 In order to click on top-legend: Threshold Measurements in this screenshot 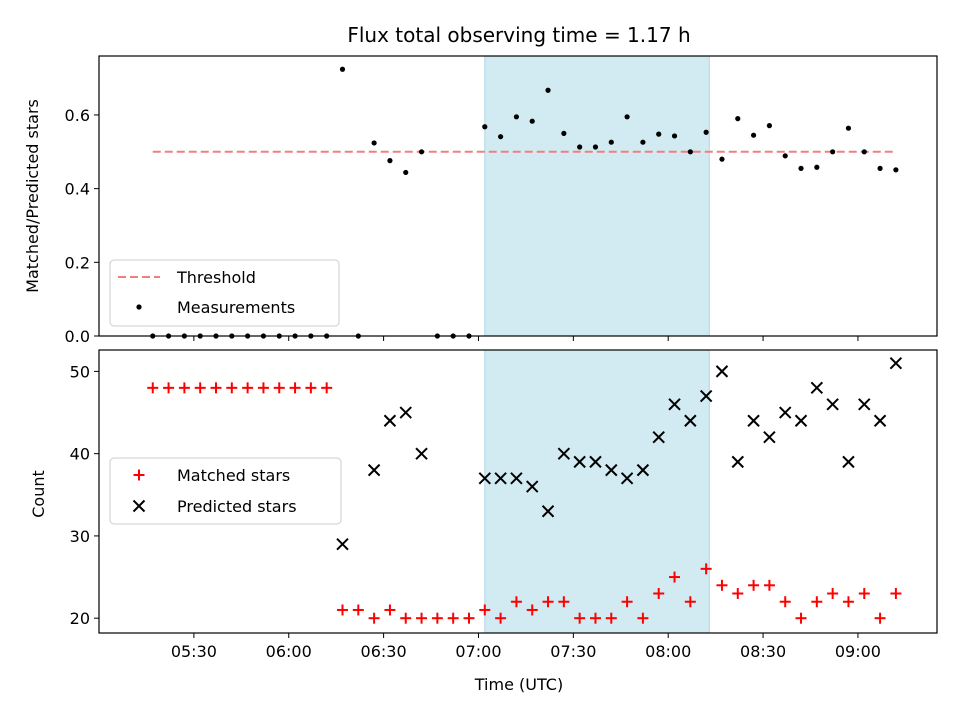, I will do `click(224, 293)`.